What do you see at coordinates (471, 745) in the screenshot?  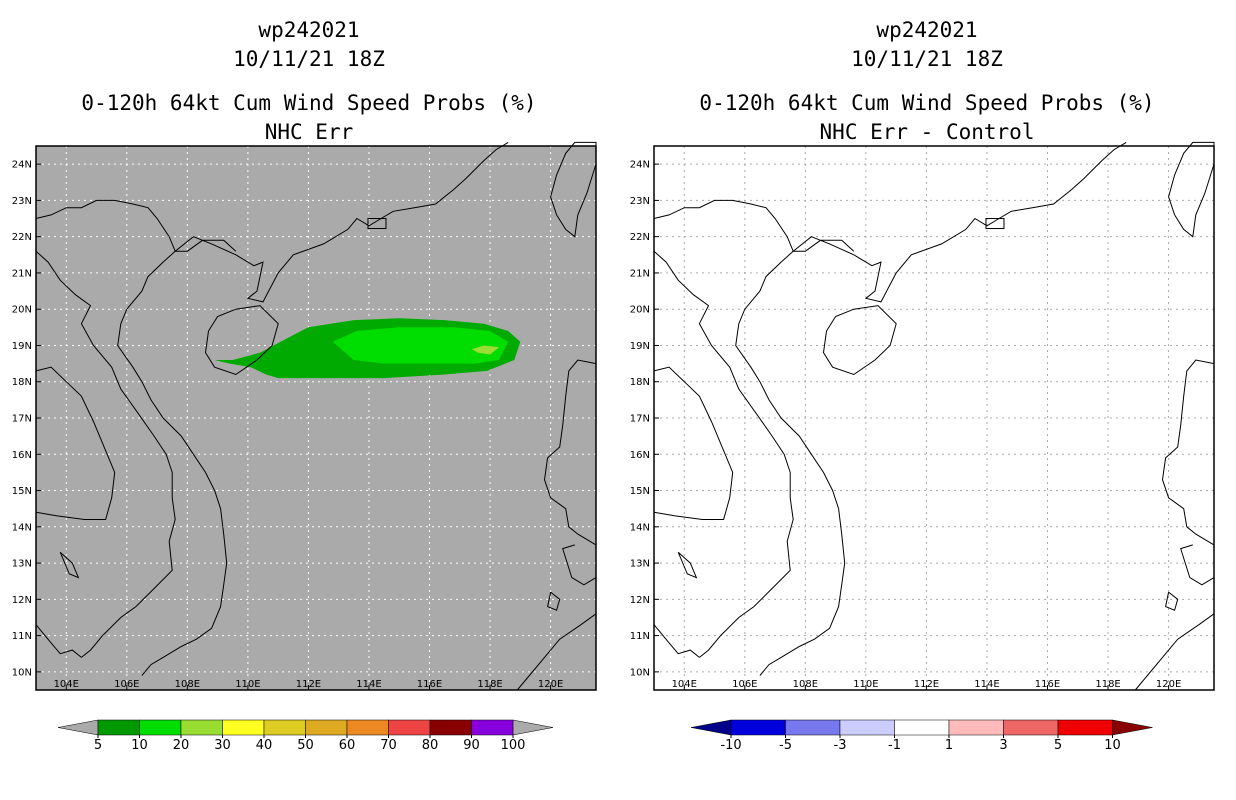 I see `colorbar-label: 90` at bounding box center [471, 745].